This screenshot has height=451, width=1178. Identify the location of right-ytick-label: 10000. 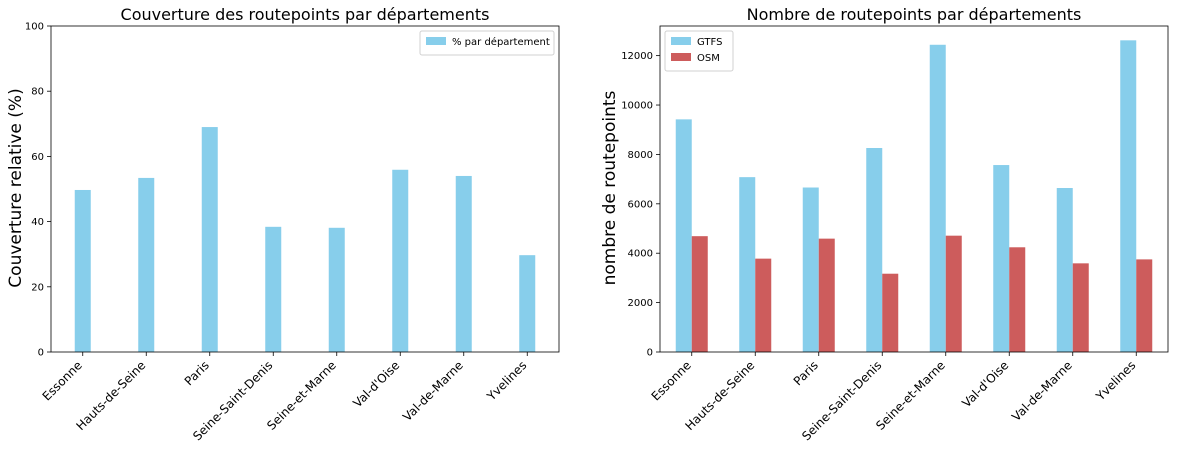
(637, 106).